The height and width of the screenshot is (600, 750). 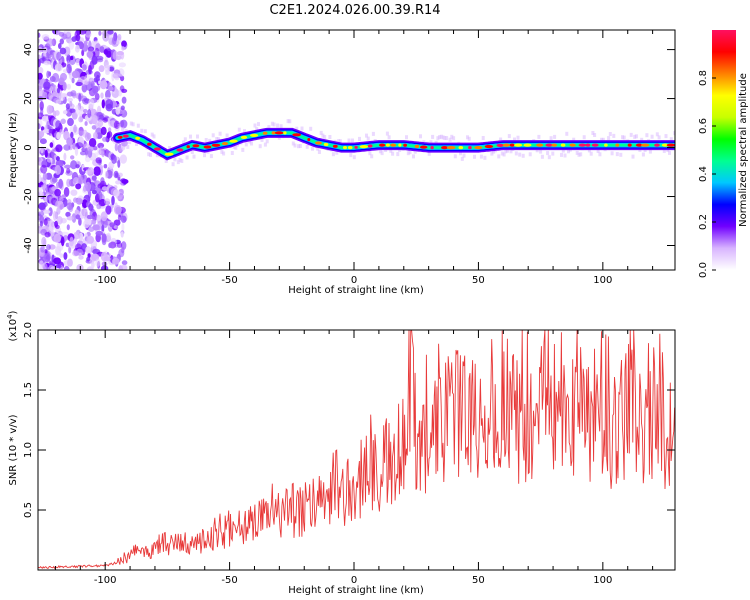 I want to click on colorbar-tick-label: 0.0, so click(x=703, y=270).